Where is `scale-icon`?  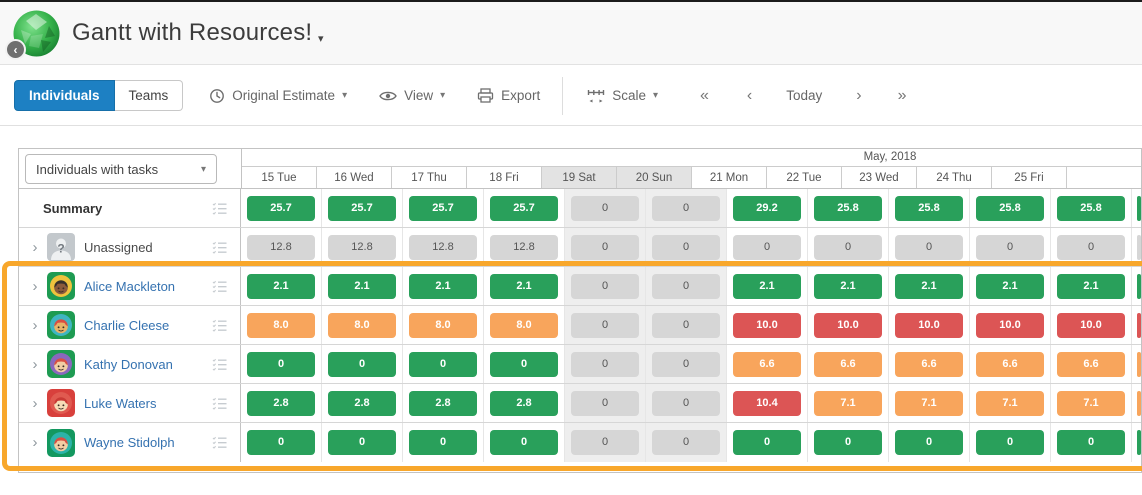
scale-icon is located at coordinates (596, 96).